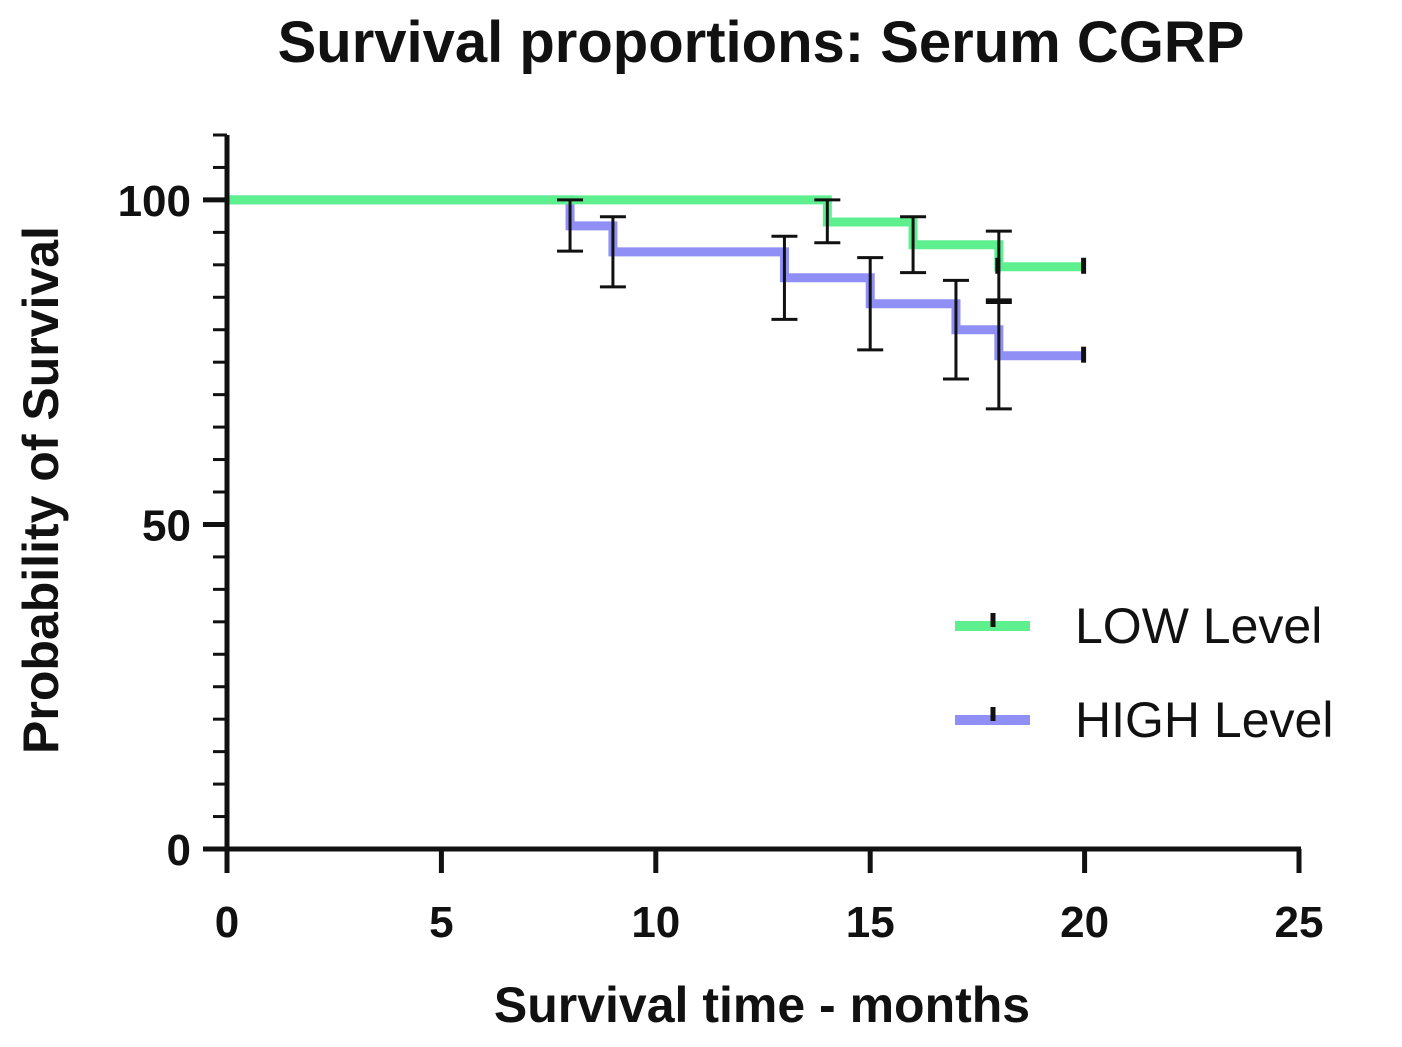 Image resolution: width=1402 pixels, height=1047 pixels. Describe the element at coordinates (166, 525) in the screenshot. I see `y-tick-label-50: 50` at that location.